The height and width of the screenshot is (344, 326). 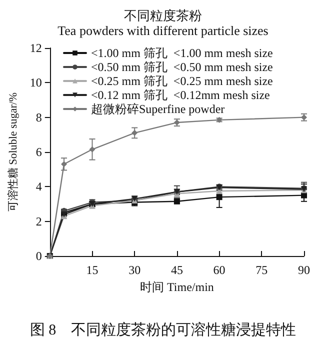 I want to click on y-tick-label: 8, so click(x=39, y=117).